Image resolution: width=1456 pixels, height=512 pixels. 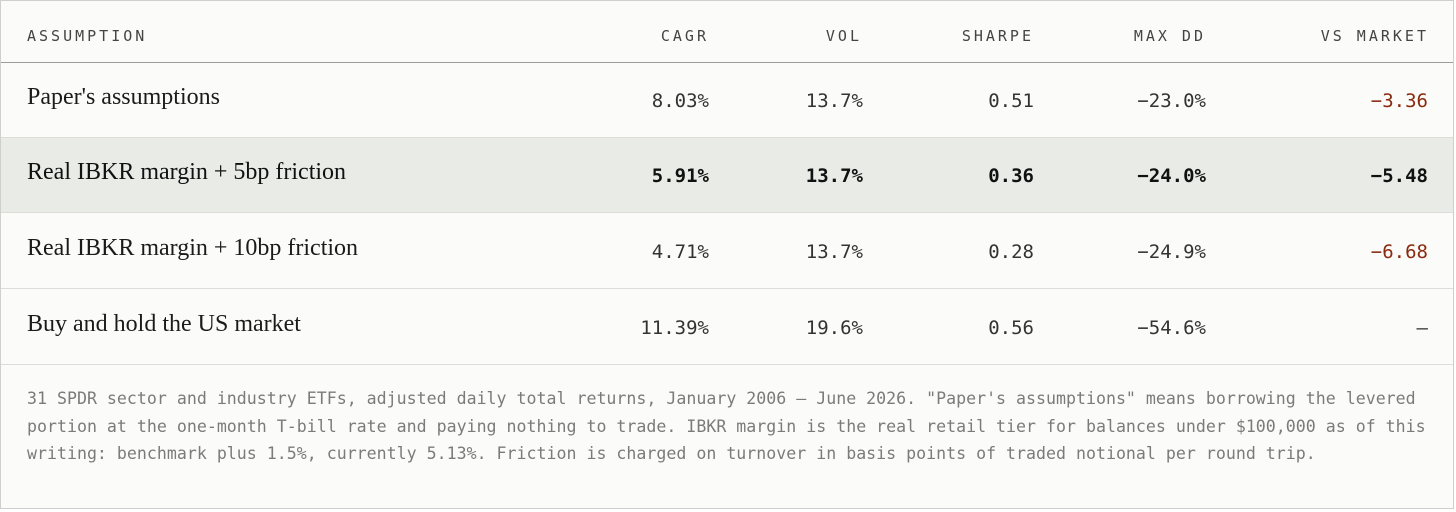 What do you see at coordinates (1422, 328) in the screenshot?
I see `row-vs-market: —` at bounding box center [1422, 328].